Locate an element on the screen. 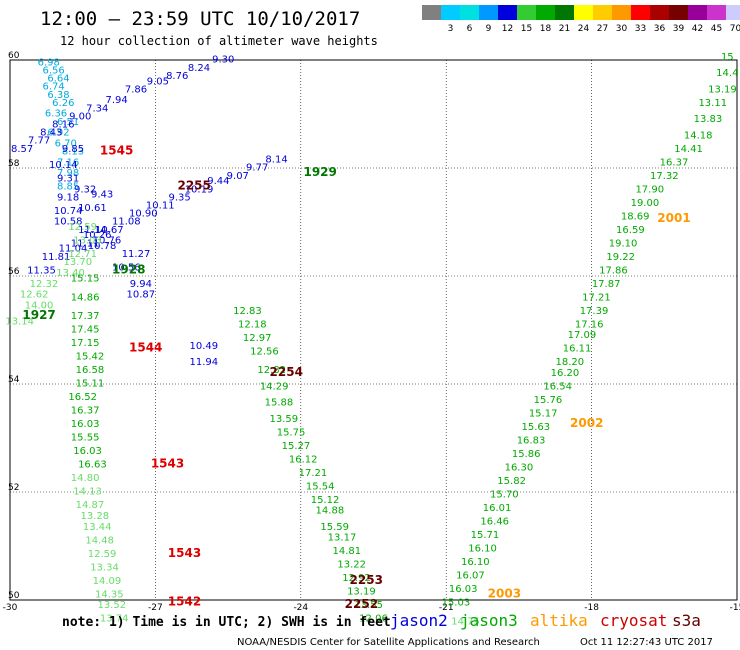  wave-height-value: 14.88 is located at coordinates (330, 511).